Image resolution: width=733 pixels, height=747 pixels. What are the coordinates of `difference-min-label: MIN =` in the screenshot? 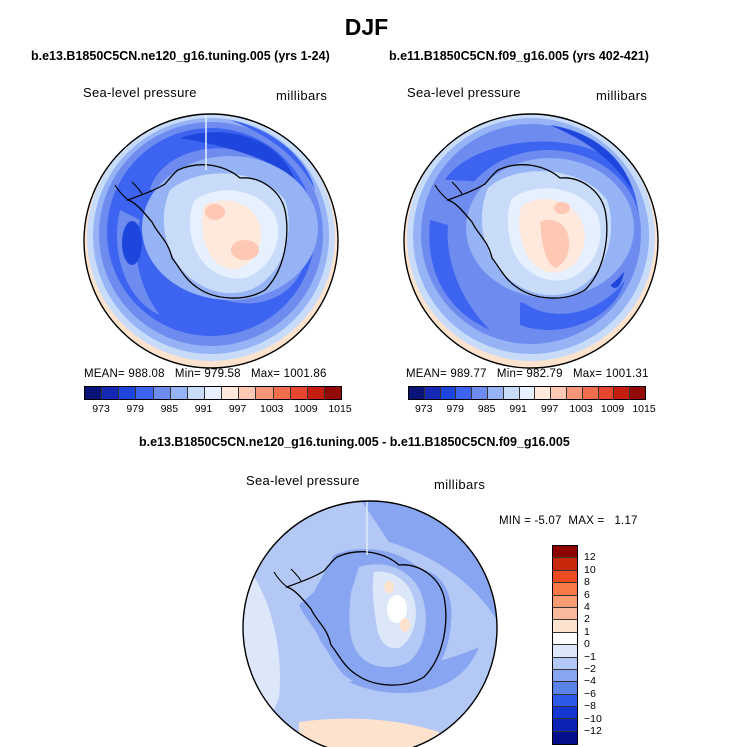 It's located at (515, 521).